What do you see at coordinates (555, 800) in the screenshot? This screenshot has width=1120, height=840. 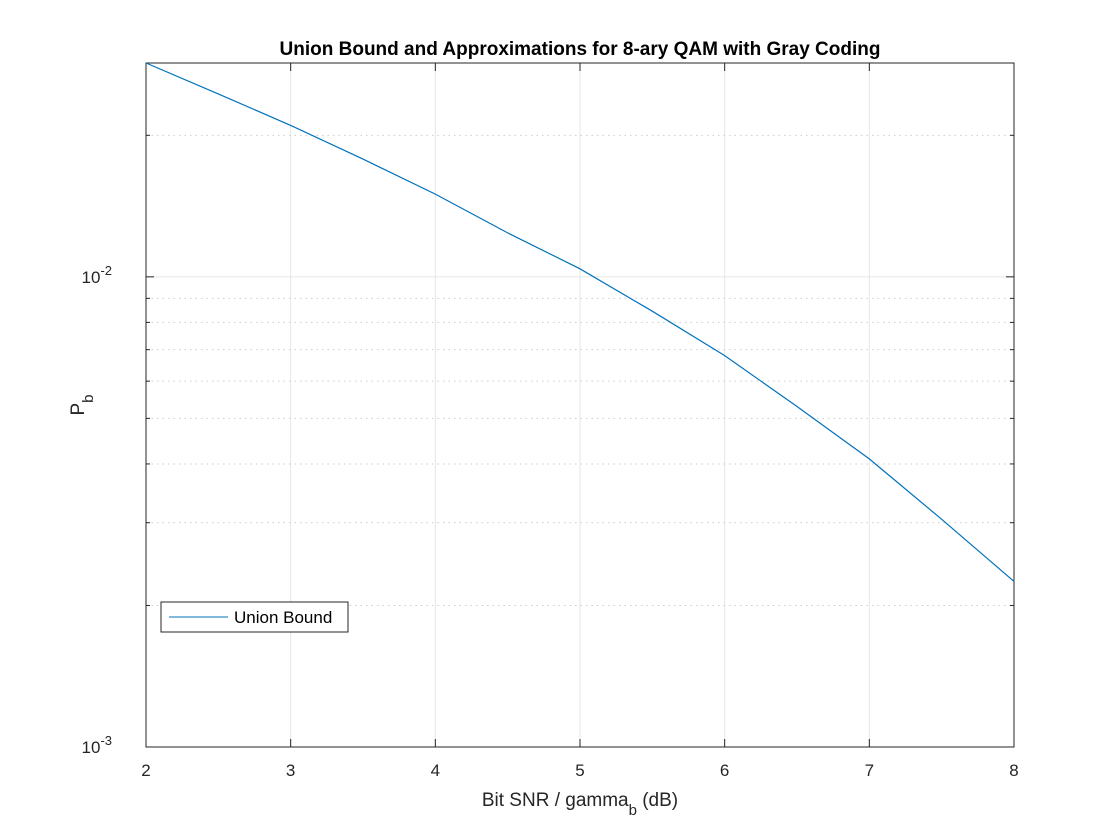 I see `x-axis-label-main: Bit SNR / gamma` at bounding box center [555, 800].